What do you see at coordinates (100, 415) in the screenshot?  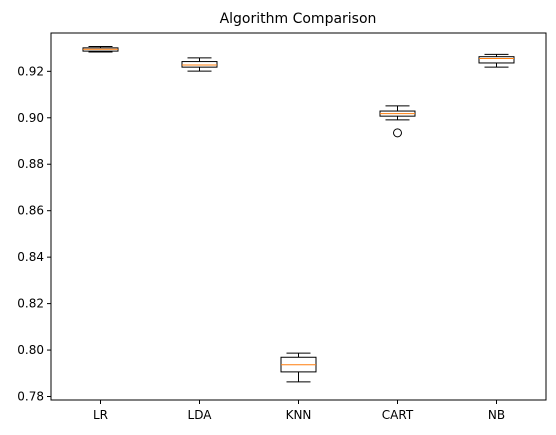 I see `x-tick-label: LR` at bounding box center [100, 415].